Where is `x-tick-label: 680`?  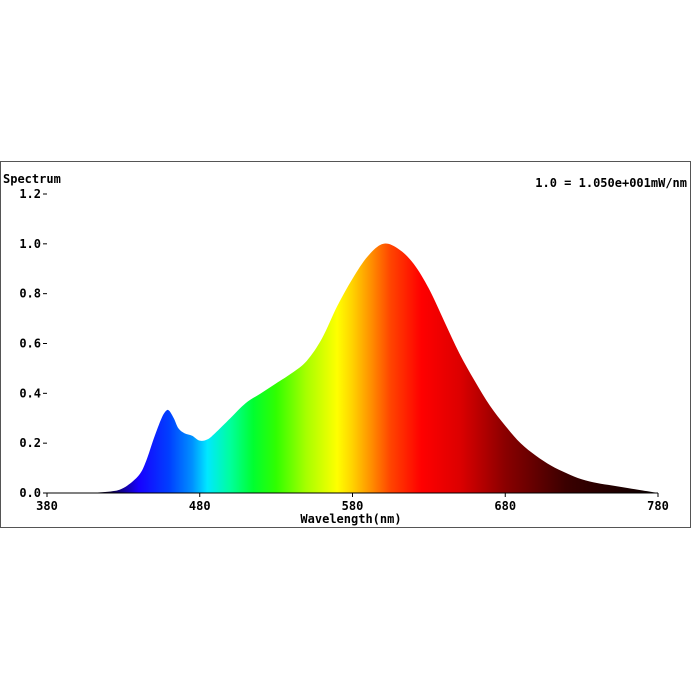 x-tick-label: 680 is located at coordinates (505, 506).